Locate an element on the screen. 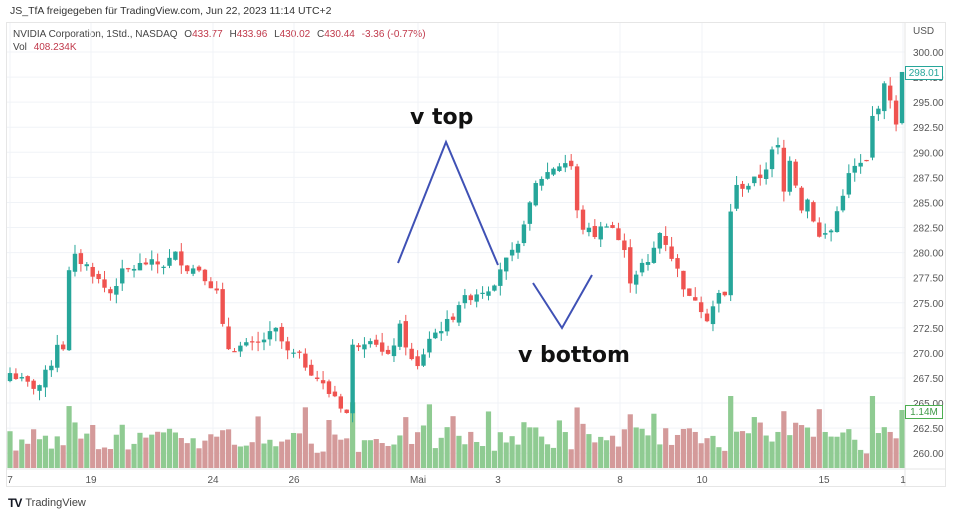  time-tick: 19 is located at coordinates (91, 480).